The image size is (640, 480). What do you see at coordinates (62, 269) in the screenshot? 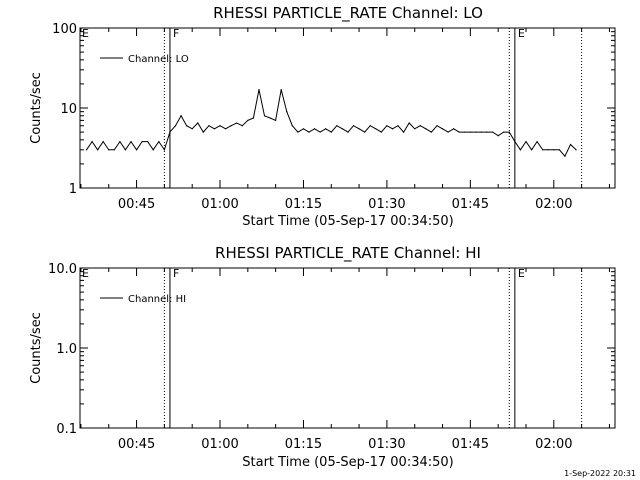
I see `chart-2-ytick-label: 10.0` at bounding box center [62, 269].